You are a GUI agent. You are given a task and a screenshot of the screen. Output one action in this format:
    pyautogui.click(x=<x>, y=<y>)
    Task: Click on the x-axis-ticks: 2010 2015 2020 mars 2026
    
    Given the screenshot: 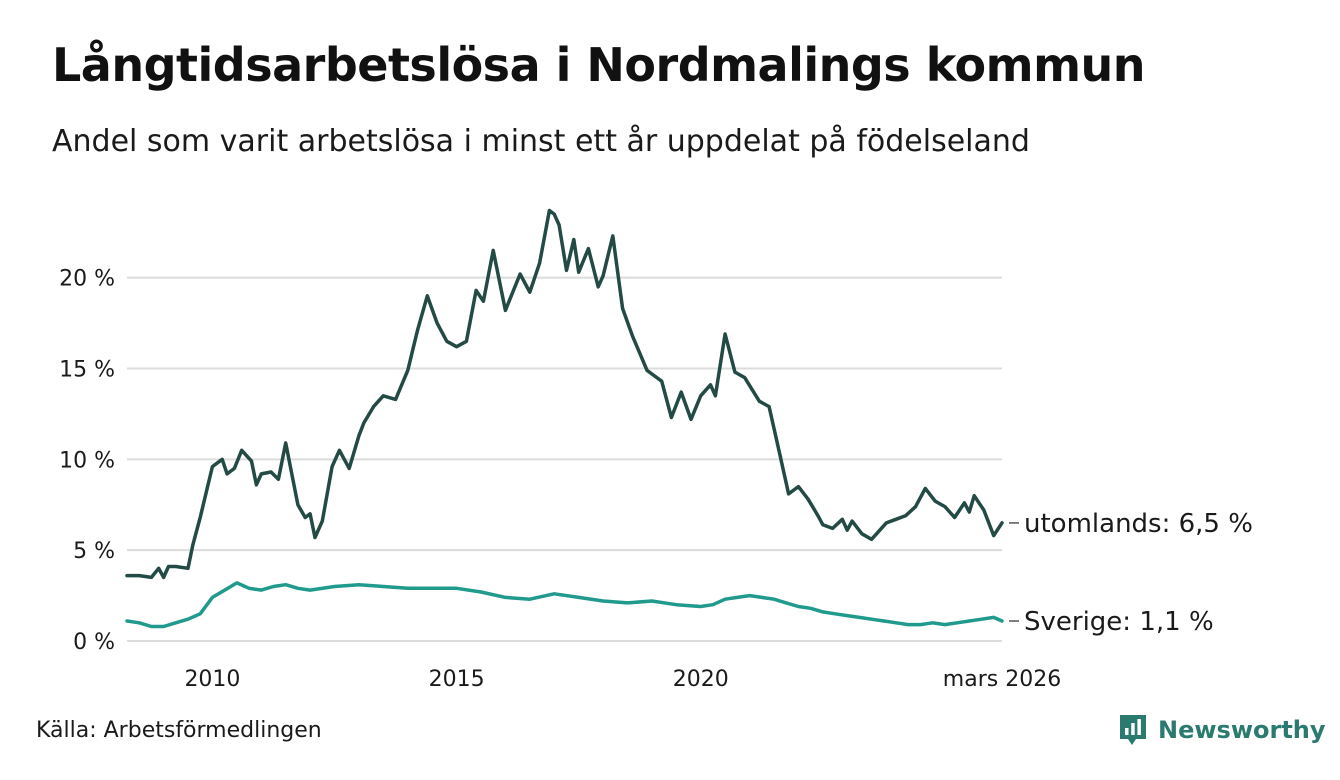 What is the action you would take?
    pyautogui.click(x=622, y=679)
    